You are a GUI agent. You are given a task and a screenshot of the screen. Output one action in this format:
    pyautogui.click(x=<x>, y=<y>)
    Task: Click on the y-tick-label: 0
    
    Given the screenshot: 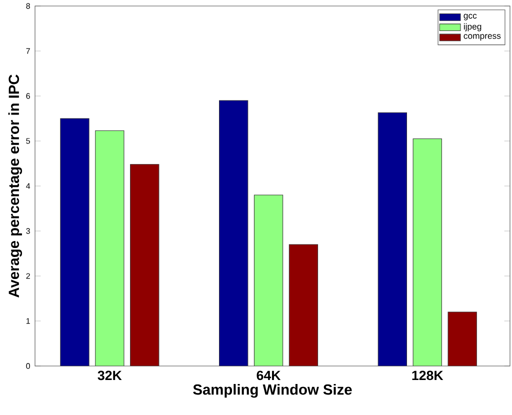 What is the action you would take?
    pyautogui.click(x=28, y=366)
    